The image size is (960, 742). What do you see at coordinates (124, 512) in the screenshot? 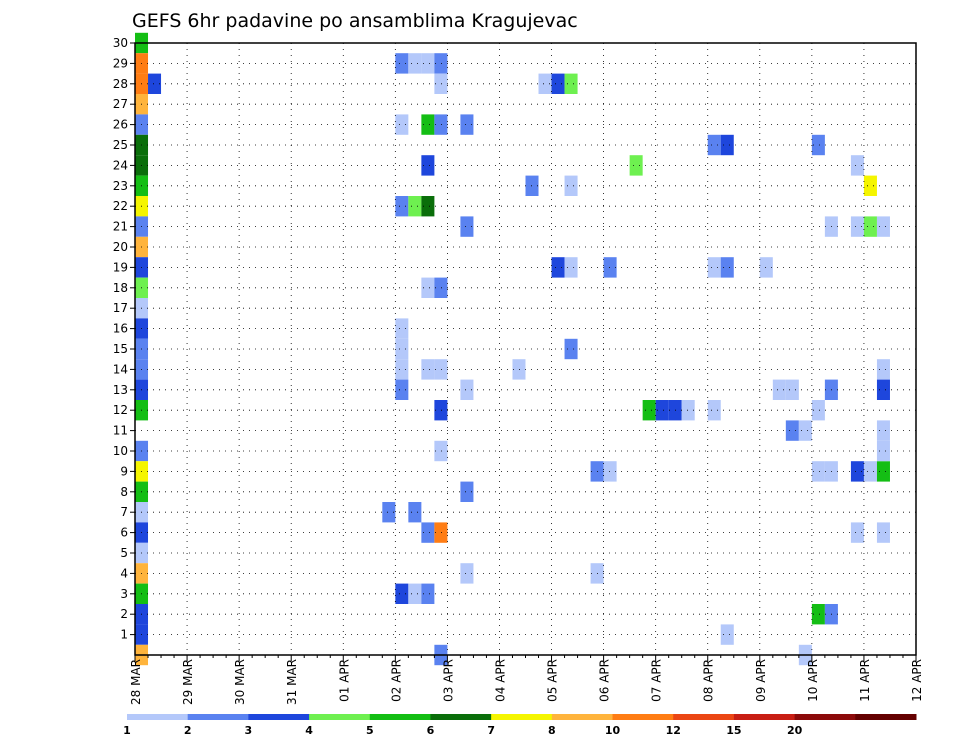
I see `y-tick-label: 7` at bounding box center [124, 512].